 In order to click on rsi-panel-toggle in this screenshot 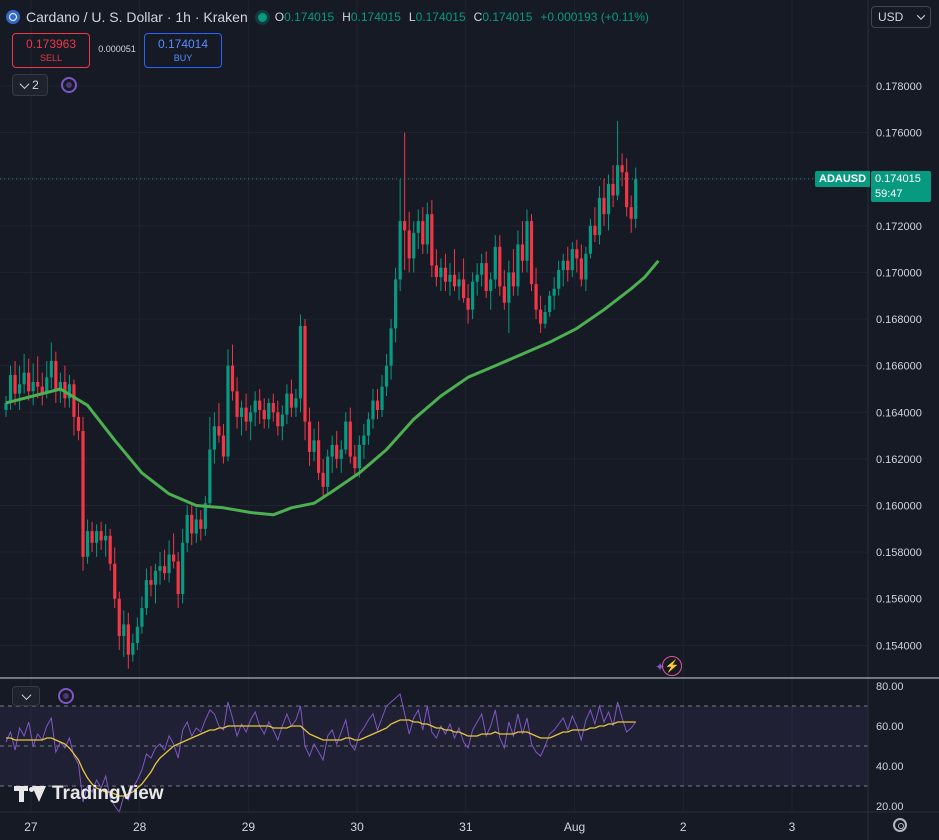, I will do `click(26, 696)`.